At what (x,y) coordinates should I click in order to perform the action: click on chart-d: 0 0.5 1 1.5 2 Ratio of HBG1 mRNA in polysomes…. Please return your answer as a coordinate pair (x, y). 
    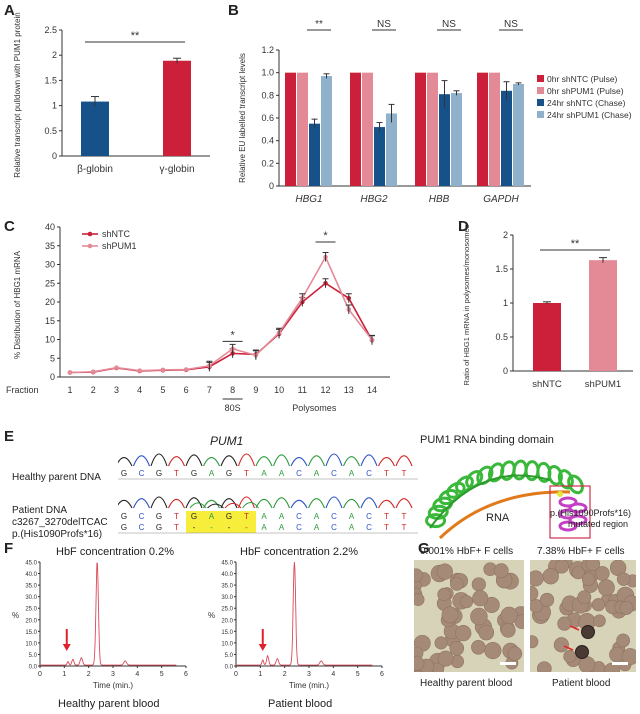
    Looking at the image, I should click on (547, 307).